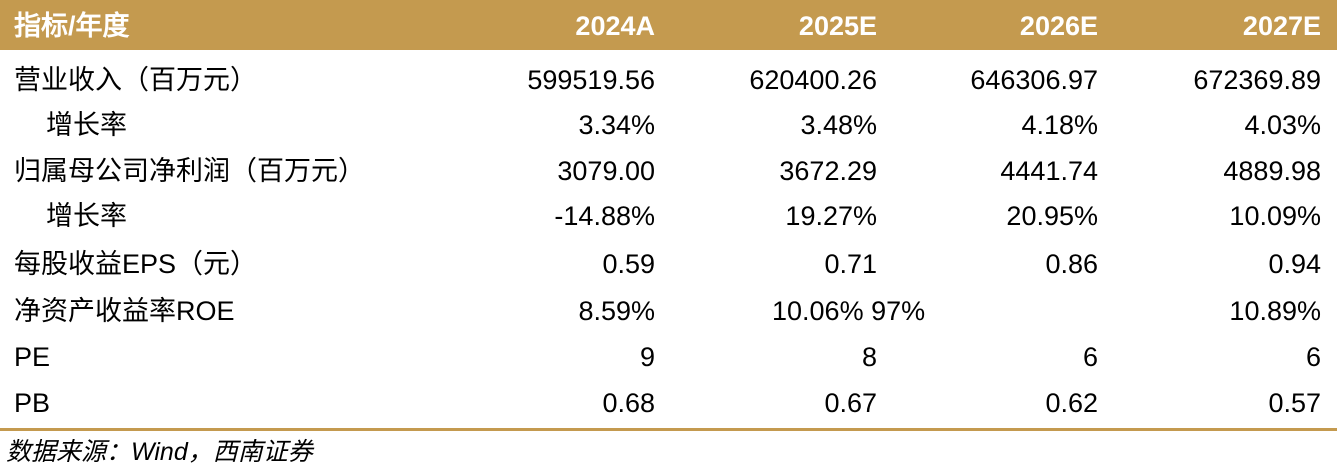 This screenshot has height=475, width=1337. What do you see at coordinates (1034, 80) in the screenshot?
I see `cell-2026e: 646306.97` at bounding box center [1034, 80].